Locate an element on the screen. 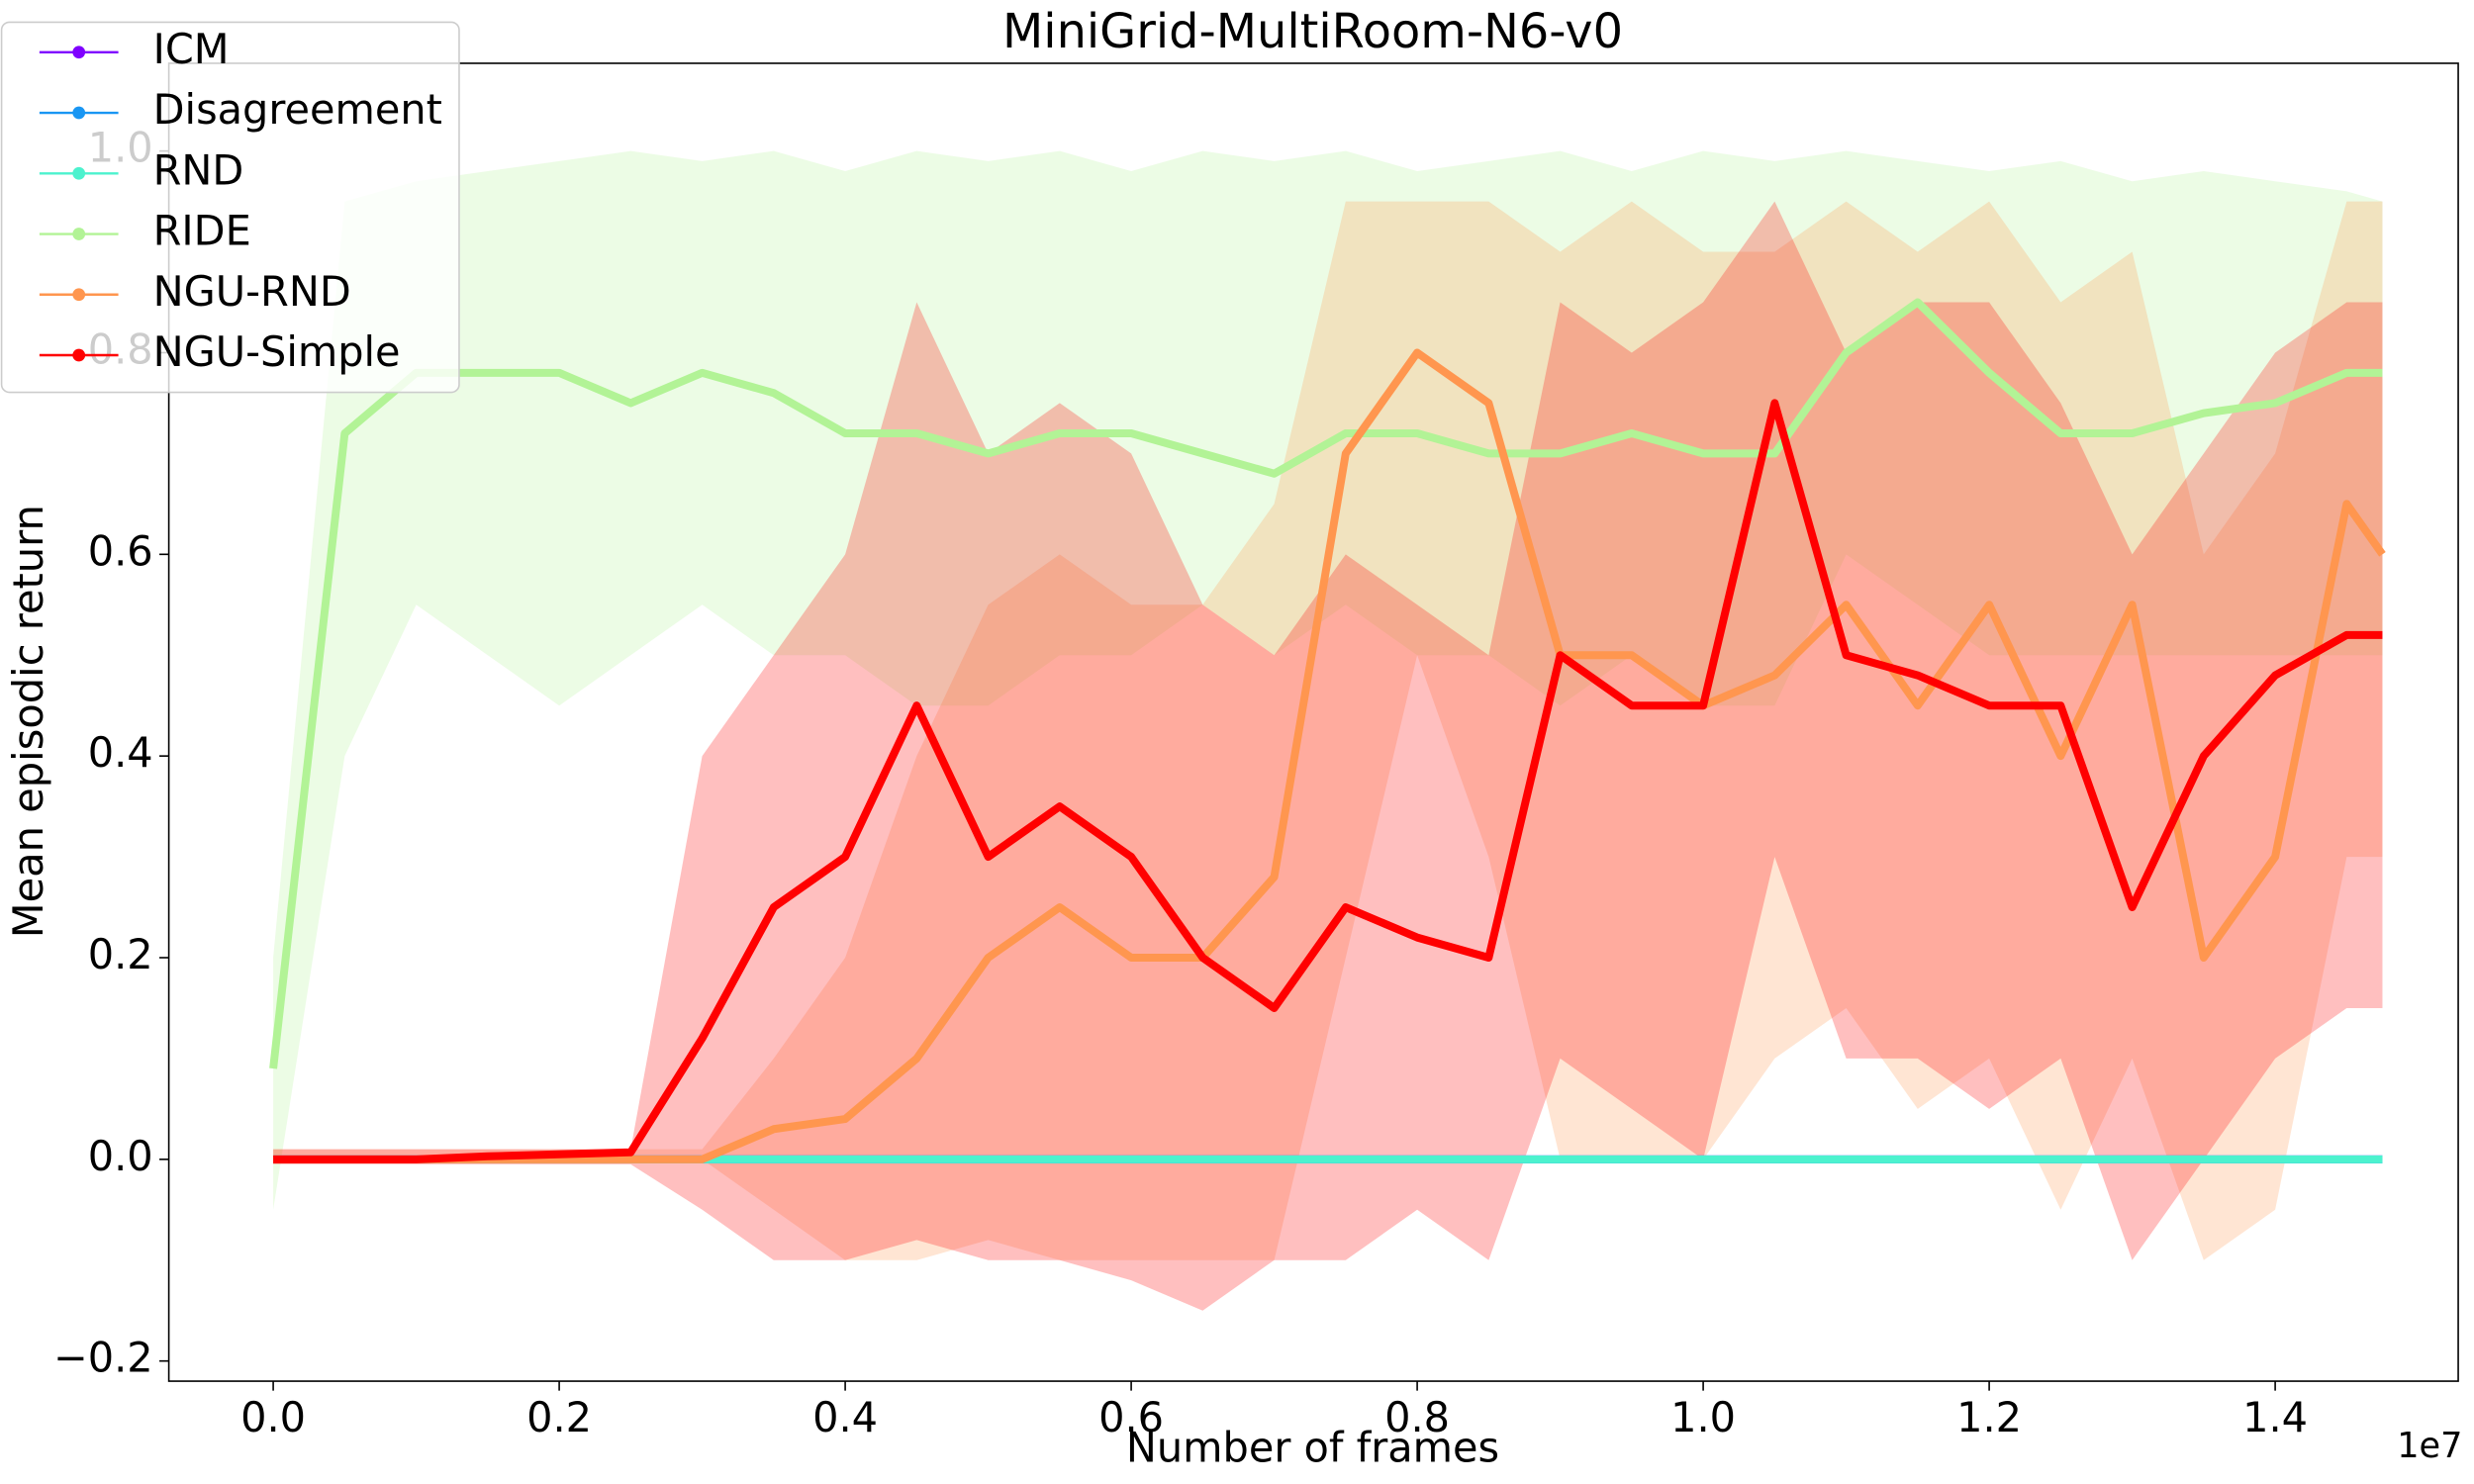 The height and width of the screenshot is (1484, 2474). x-tick-label: 0.6 is located at coordinates (1131, 1417).